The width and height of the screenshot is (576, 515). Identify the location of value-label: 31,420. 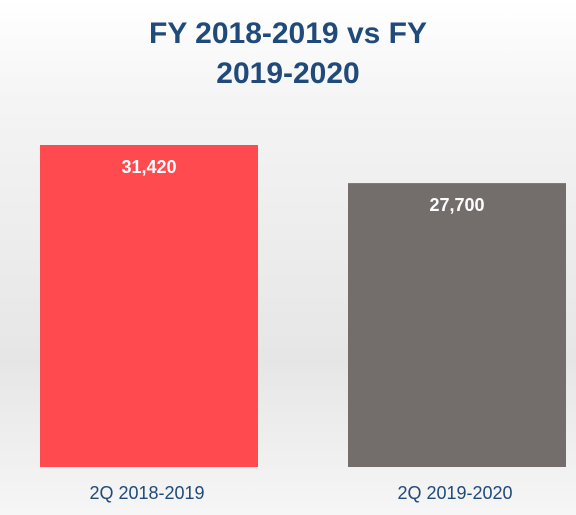
(148, 167).